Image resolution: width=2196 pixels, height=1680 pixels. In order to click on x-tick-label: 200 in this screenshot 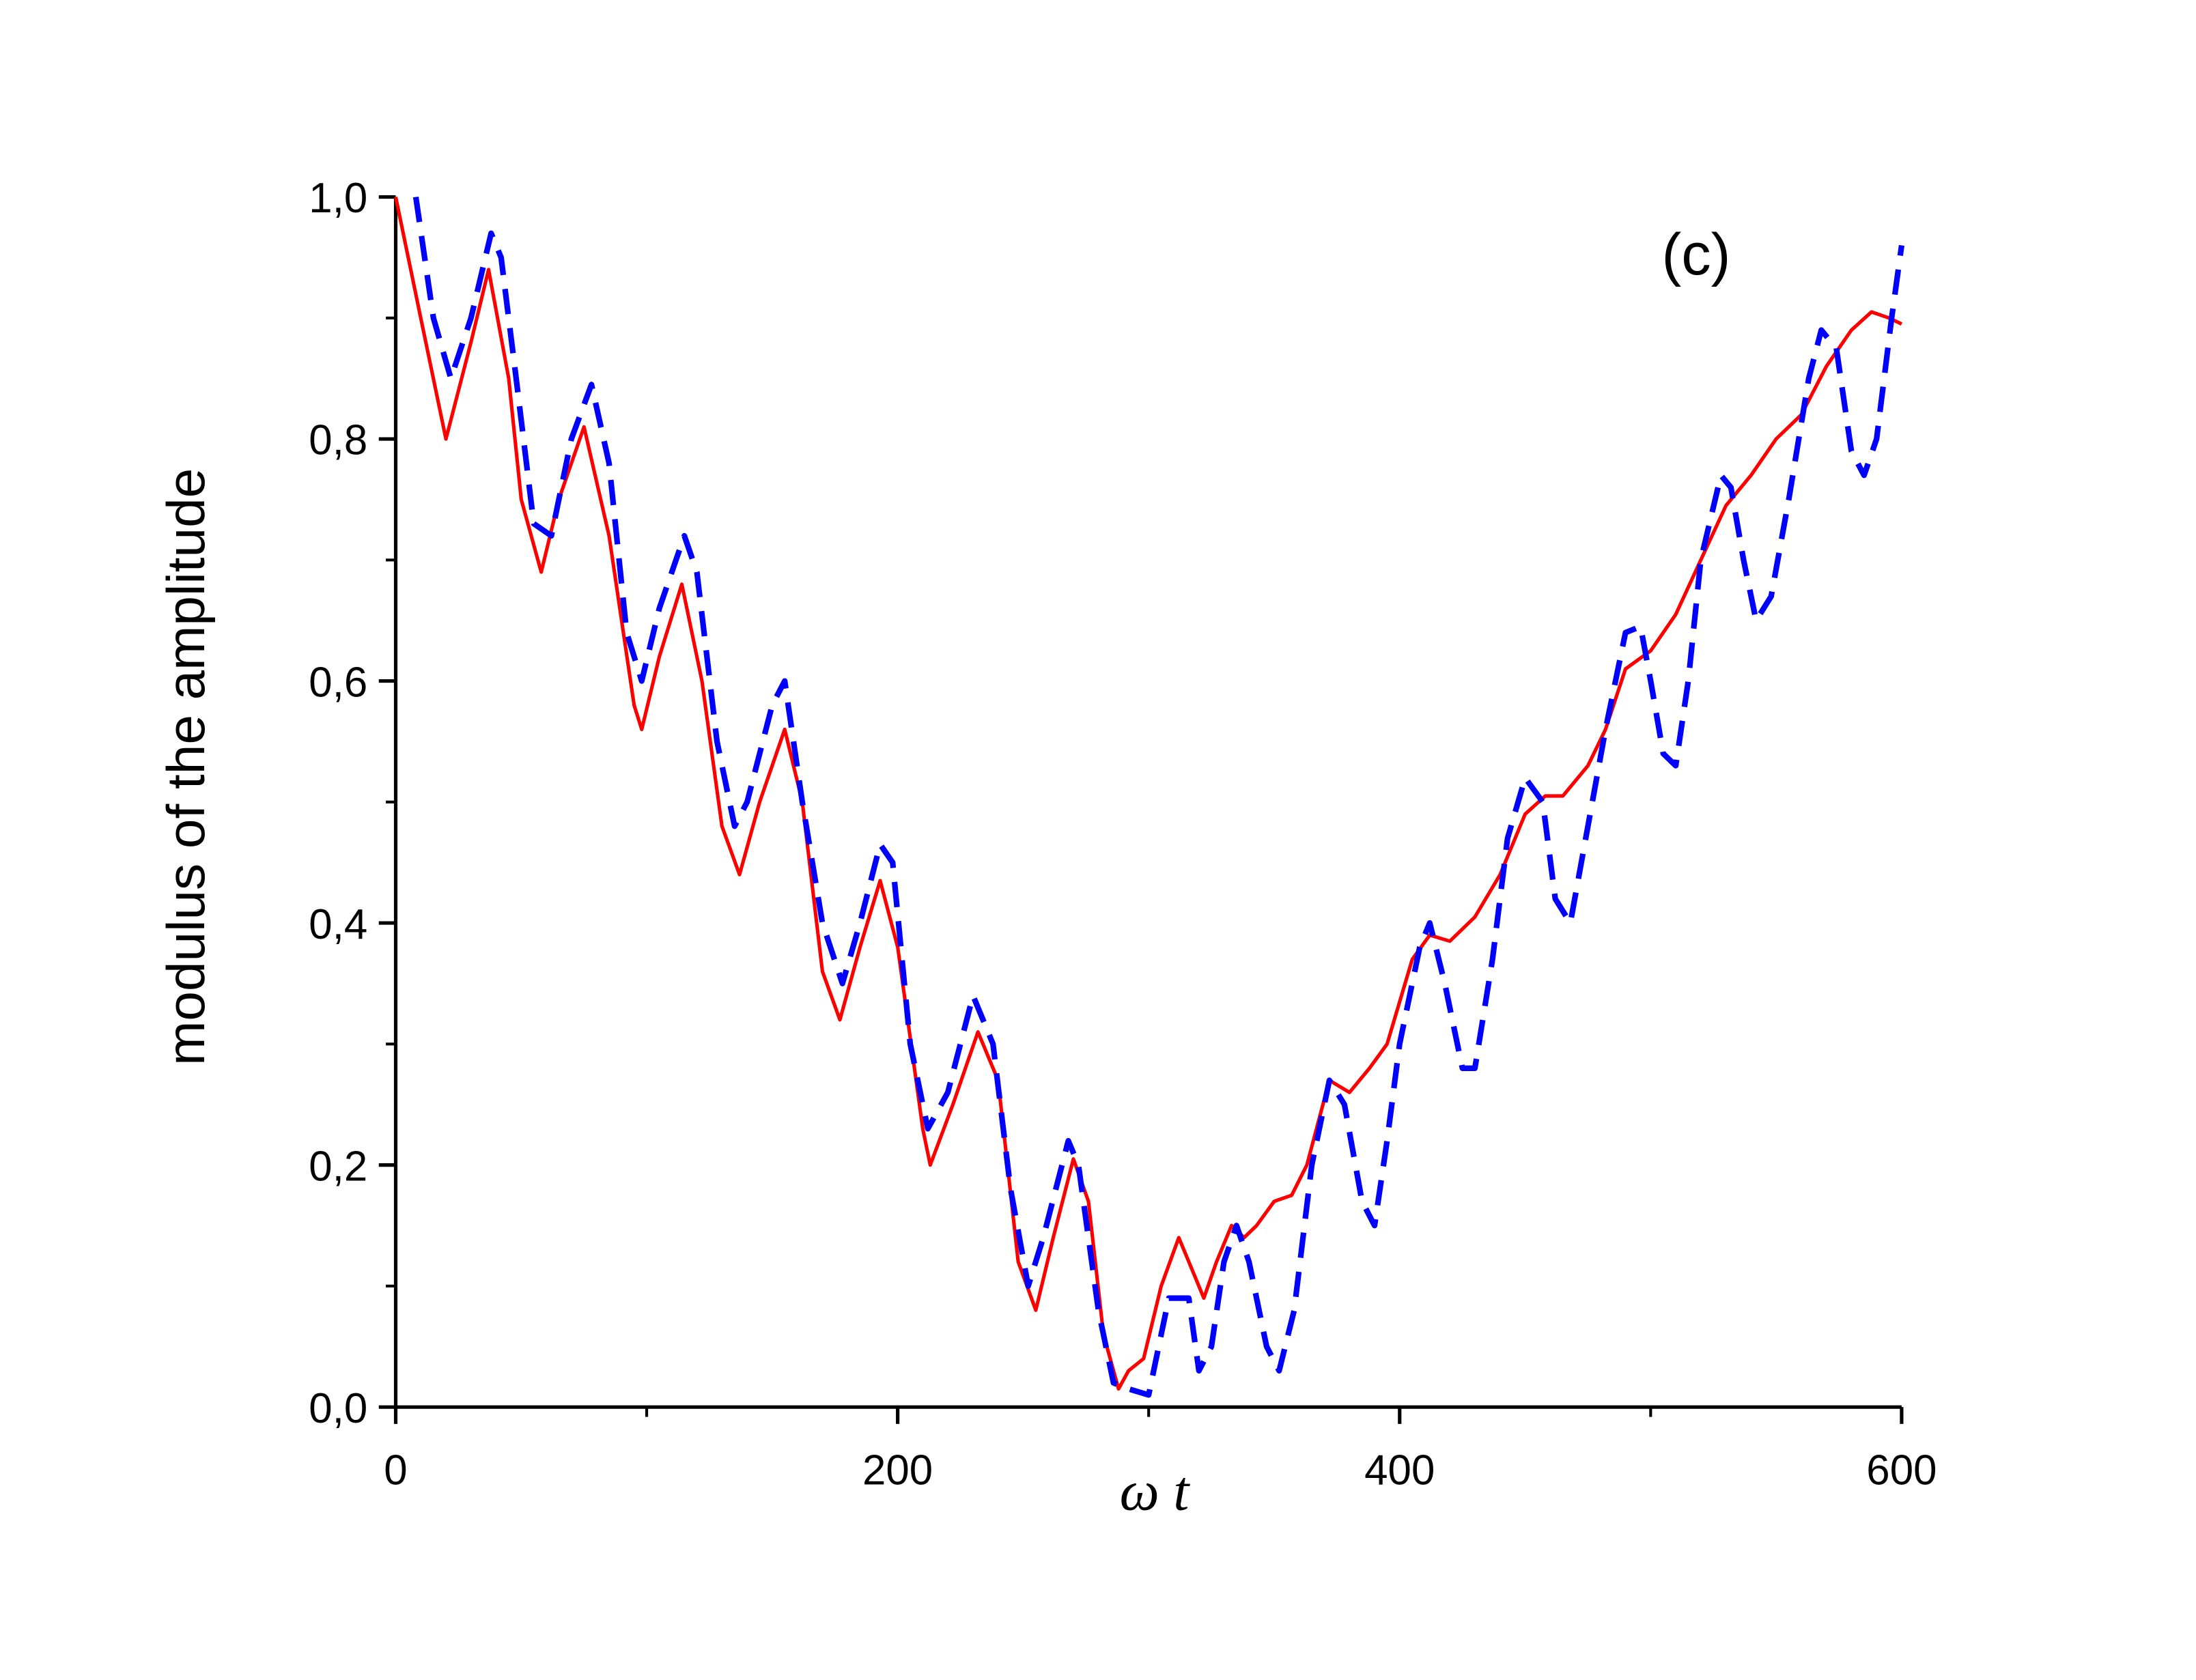, I will do `click(898, 1470)`.